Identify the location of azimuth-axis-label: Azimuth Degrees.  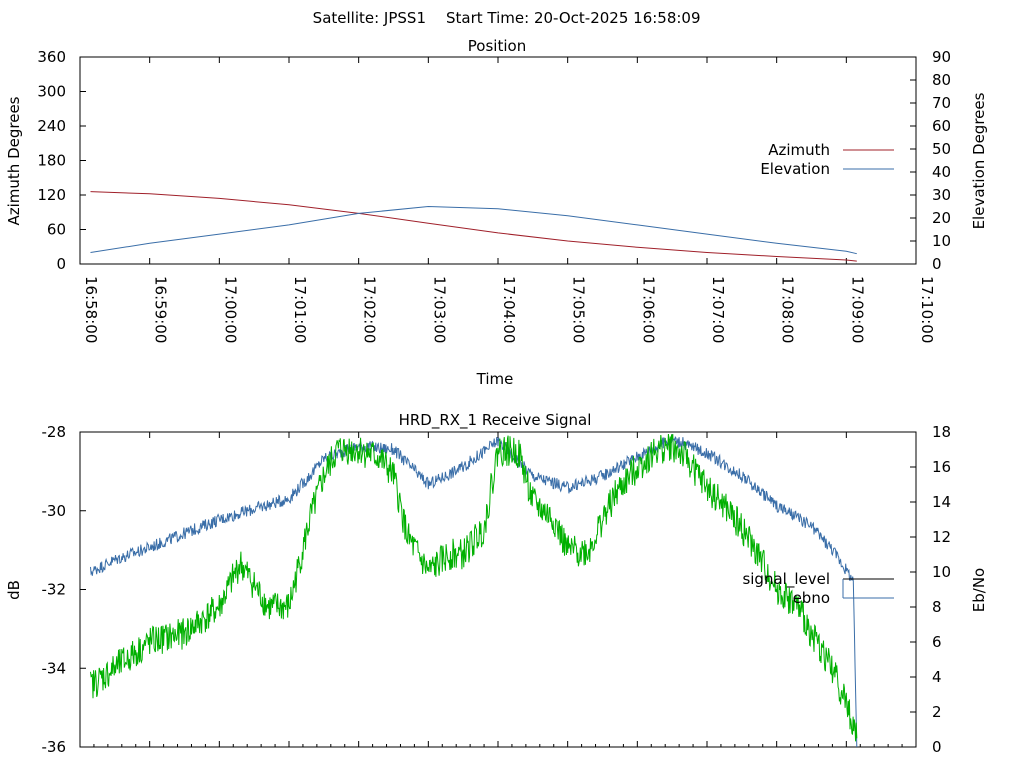
(14, 160).